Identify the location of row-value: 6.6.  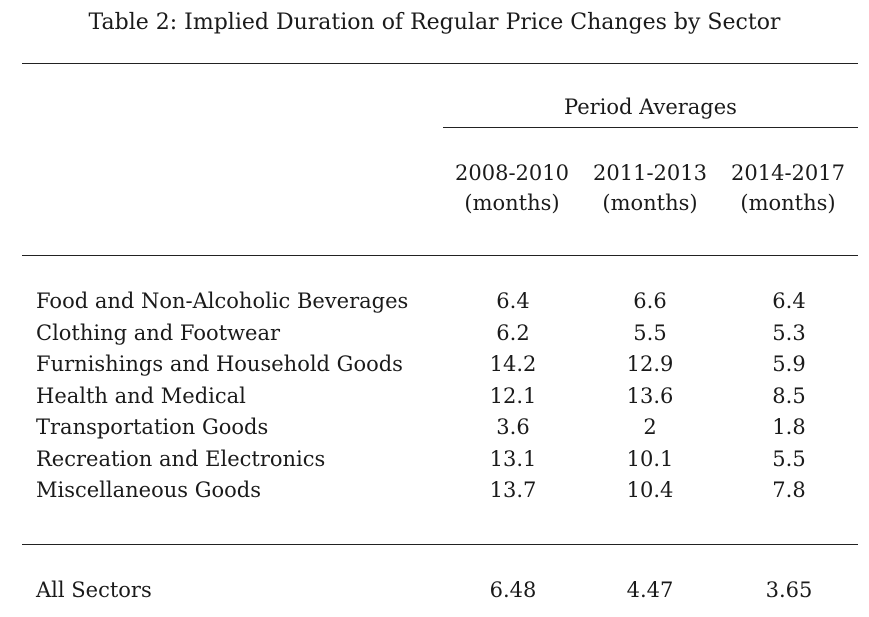
(650, 301).